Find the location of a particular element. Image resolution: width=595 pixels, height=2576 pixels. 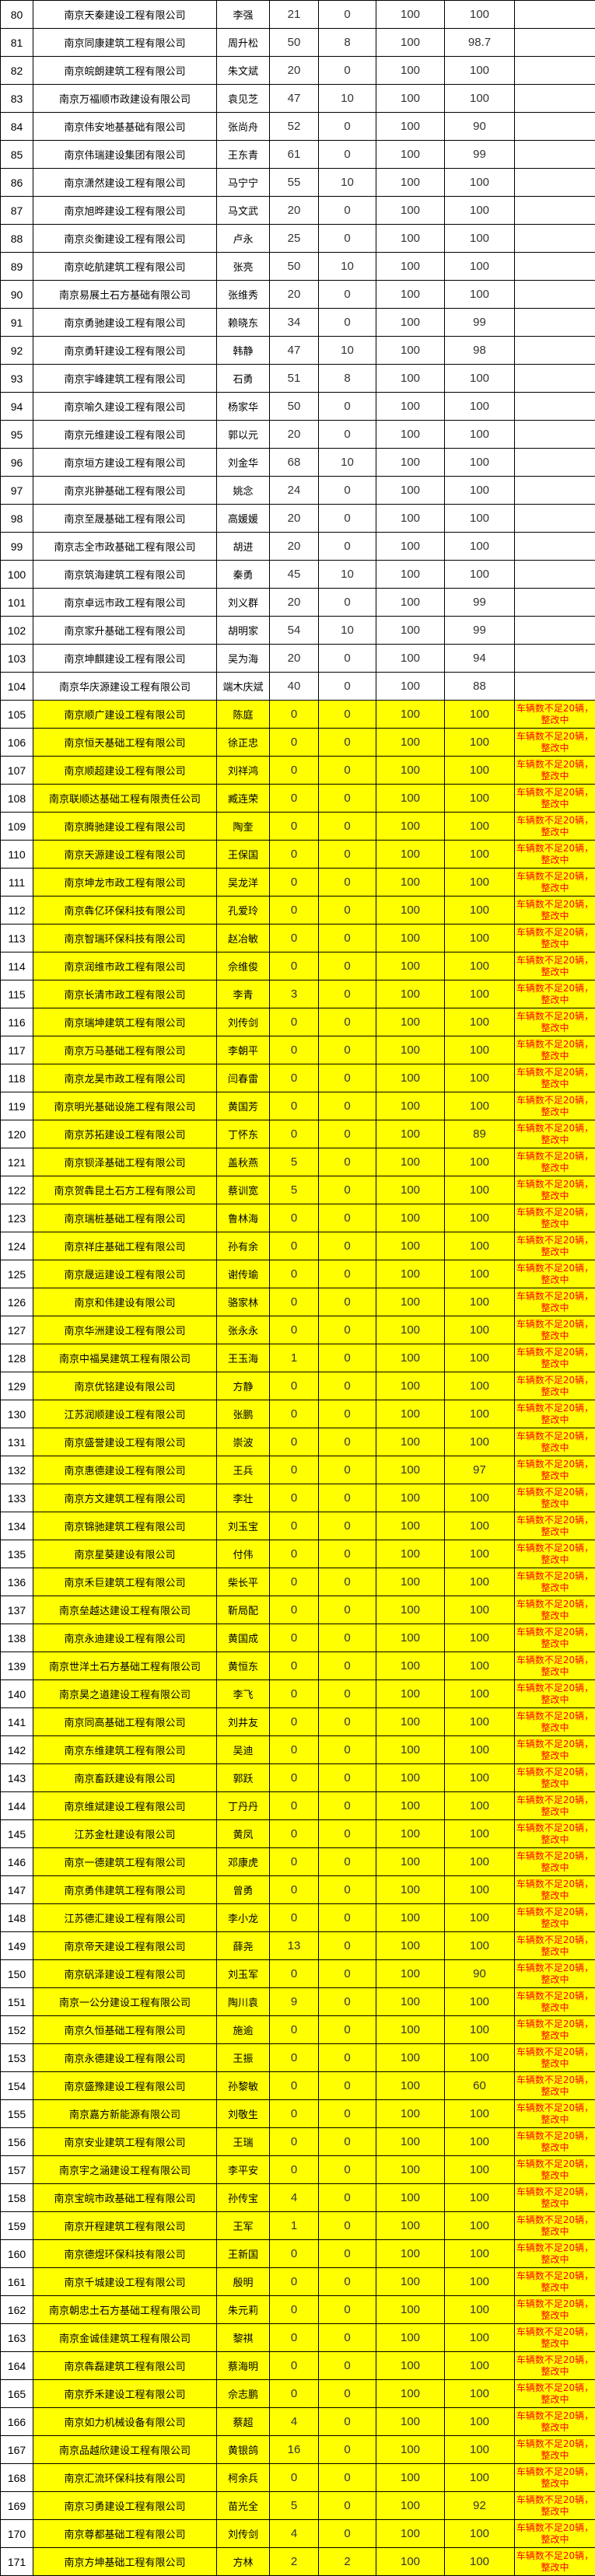

contact-person: 周升松 is located at coordinates (243, 42).